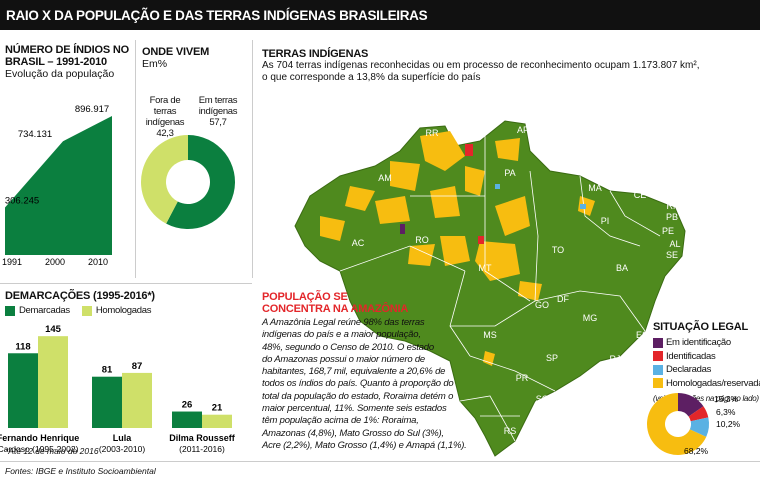 This screenshot has width=760, height=500. I want to click on identified-mark, so click(469, 150).